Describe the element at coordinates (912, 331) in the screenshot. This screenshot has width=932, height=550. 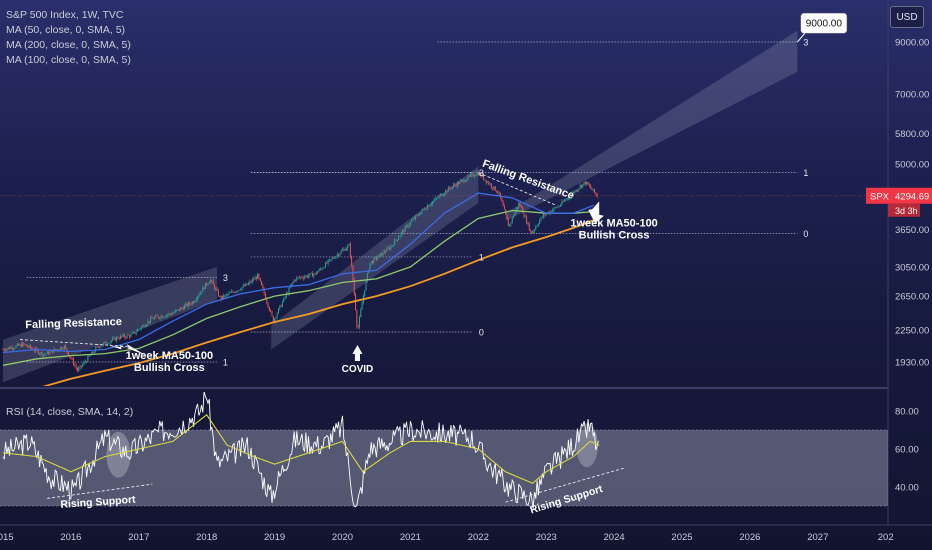
I see `price-tick-8: 2250.00` at that location.